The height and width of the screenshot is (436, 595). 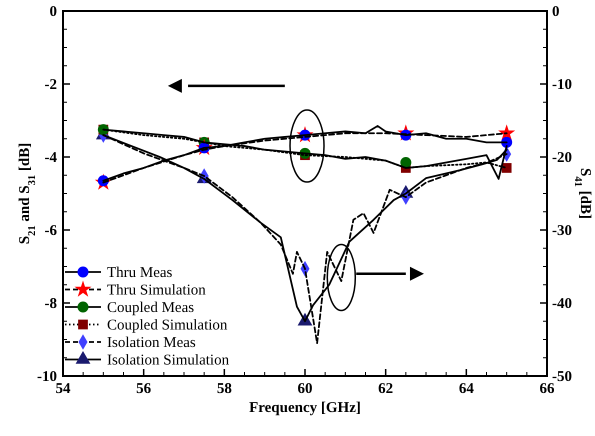 What do you see at coordinates (562, 158) in the screenshot?
I see `y2-tick-label: -20` at bounding box center [562, 158].